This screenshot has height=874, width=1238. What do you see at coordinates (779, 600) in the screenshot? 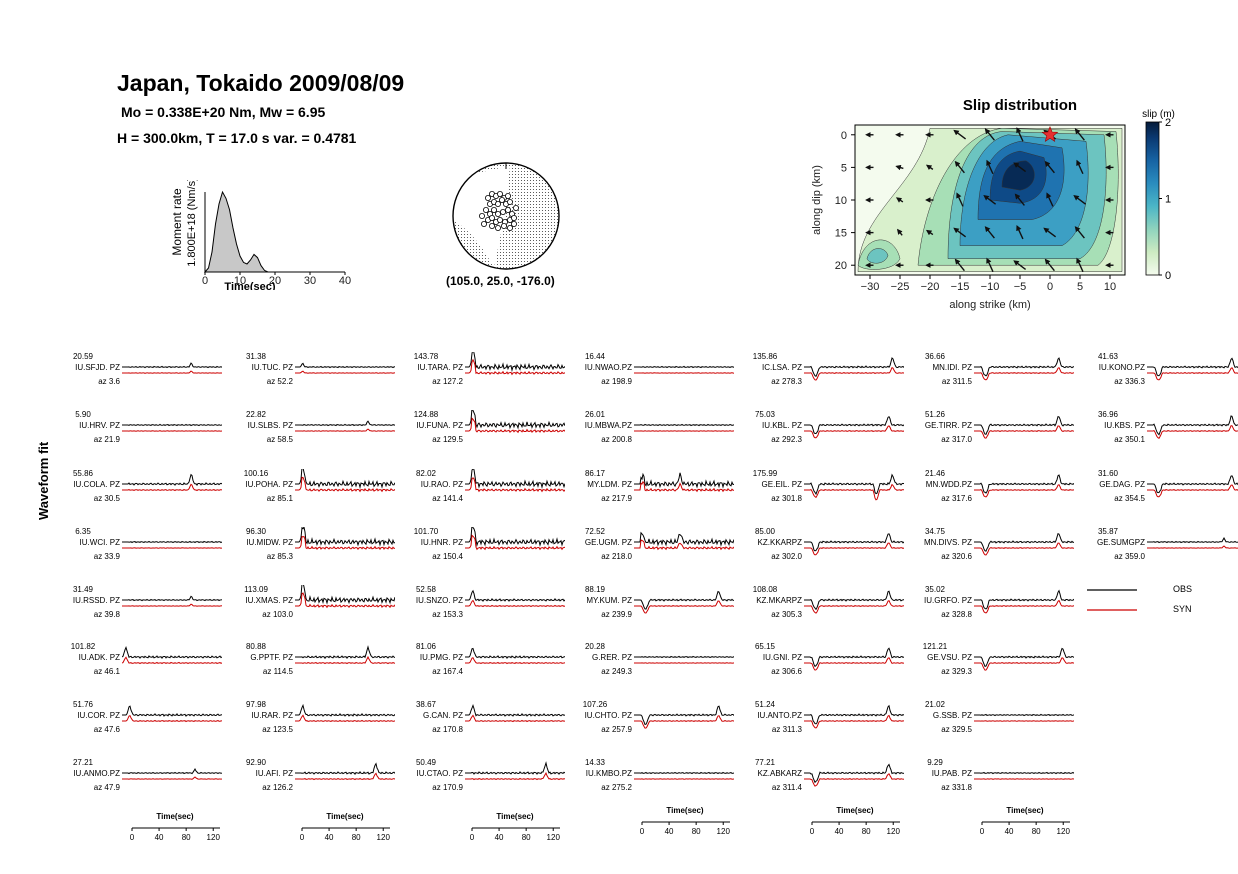
I see `station-name: KZ.MKARPZ` at bounding box center [779, 600].